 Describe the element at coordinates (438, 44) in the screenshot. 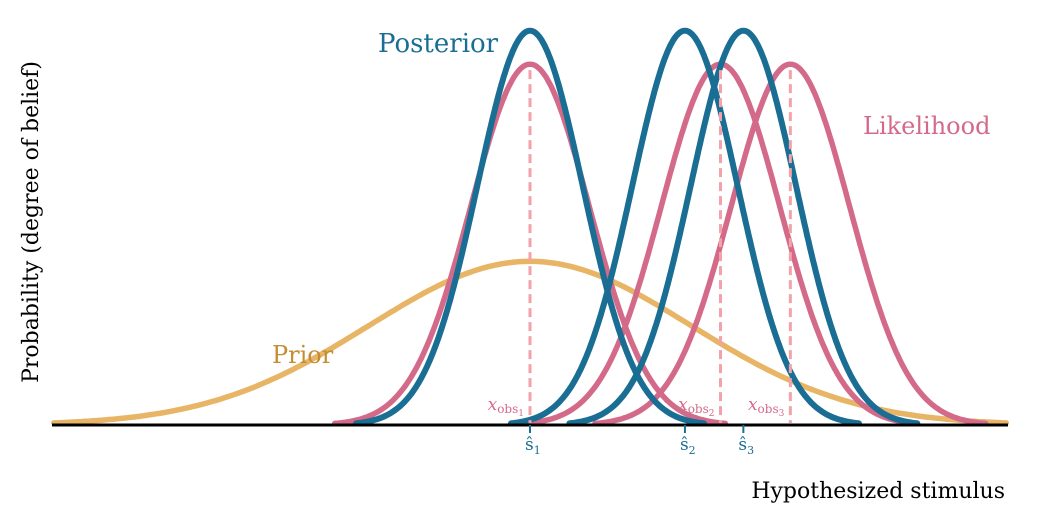

I see `series-label-posterior: Posterior` at that location.